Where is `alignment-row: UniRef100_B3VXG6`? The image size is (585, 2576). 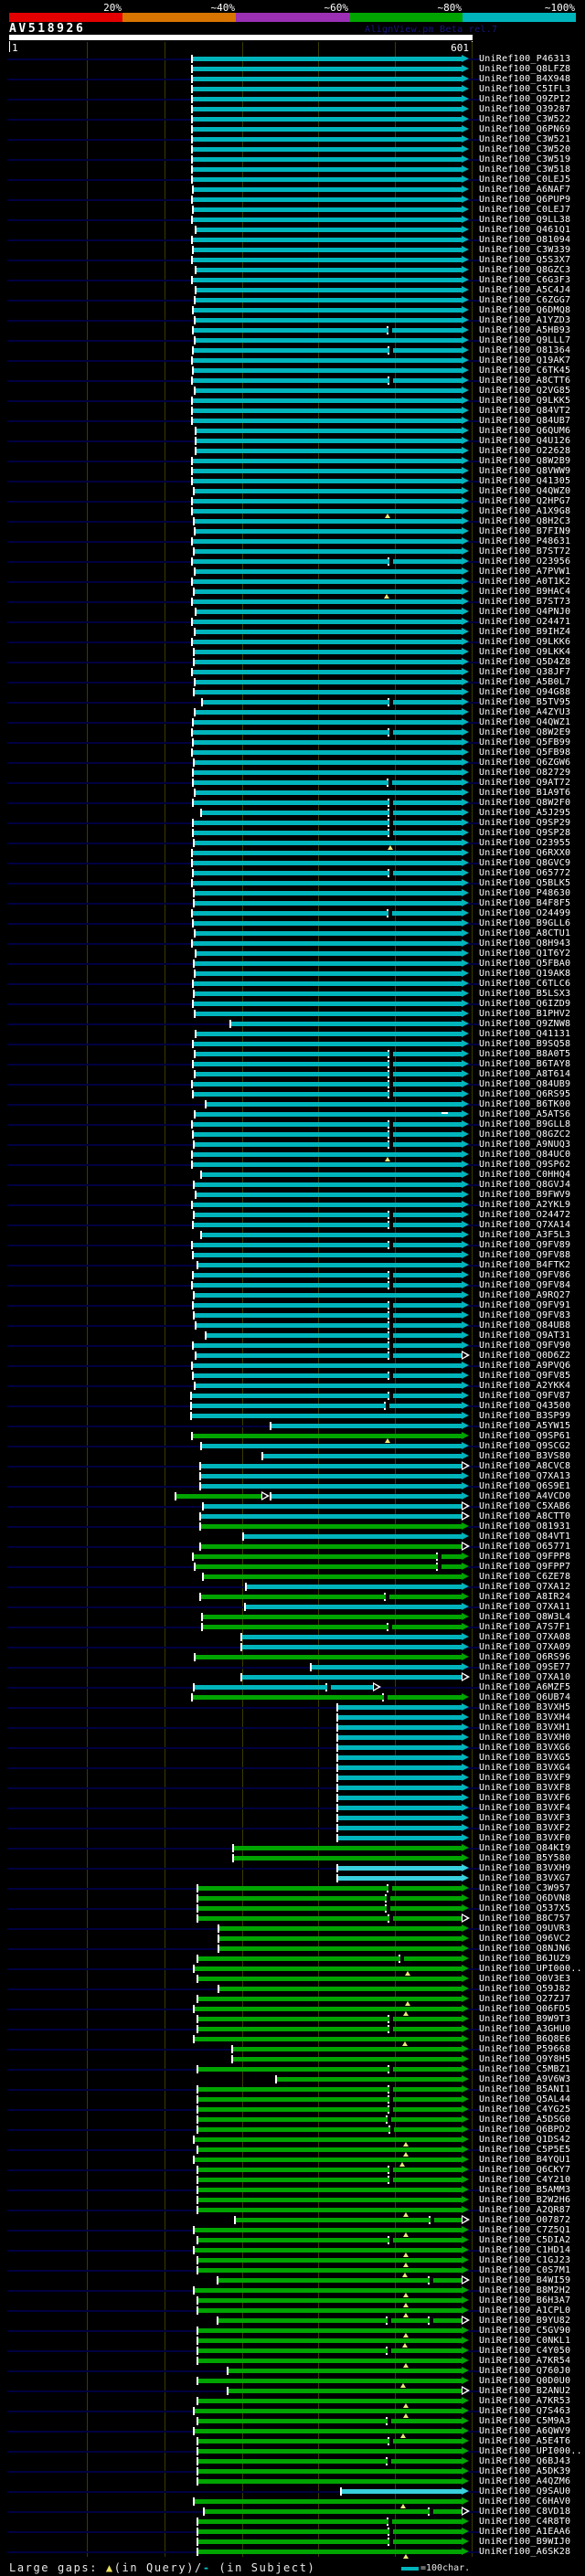 alignment-row: UniRef100_B3VXG6 is located at coordinates (293, 1748).